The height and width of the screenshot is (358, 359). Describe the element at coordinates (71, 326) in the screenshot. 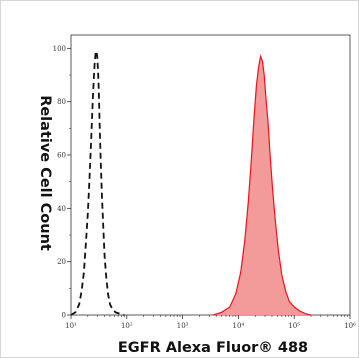

I see `x-tick-label: 10¹` at that location.